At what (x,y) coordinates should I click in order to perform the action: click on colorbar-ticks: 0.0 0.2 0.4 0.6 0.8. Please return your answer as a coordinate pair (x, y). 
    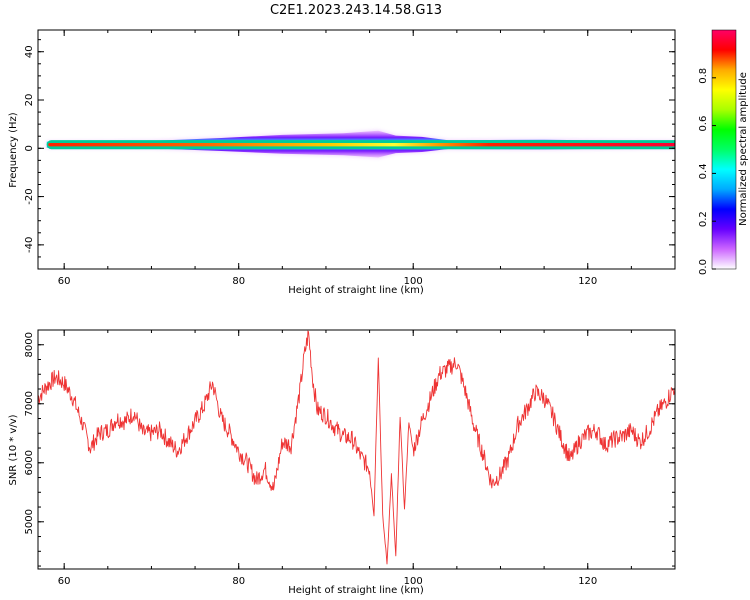
    Looking at the image, I should click on (707, 171).